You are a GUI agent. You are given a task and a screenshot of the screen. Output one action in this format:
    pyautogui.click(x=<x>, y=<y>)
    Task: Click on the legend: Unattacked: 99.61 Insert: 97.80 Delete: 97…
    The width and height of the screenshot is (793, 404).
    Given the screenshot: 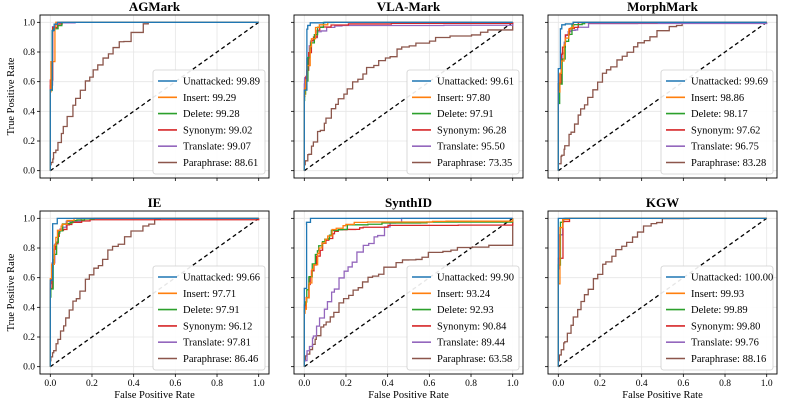 What is the action you would take?
    pyautogui.click(x=463, y=122)
    